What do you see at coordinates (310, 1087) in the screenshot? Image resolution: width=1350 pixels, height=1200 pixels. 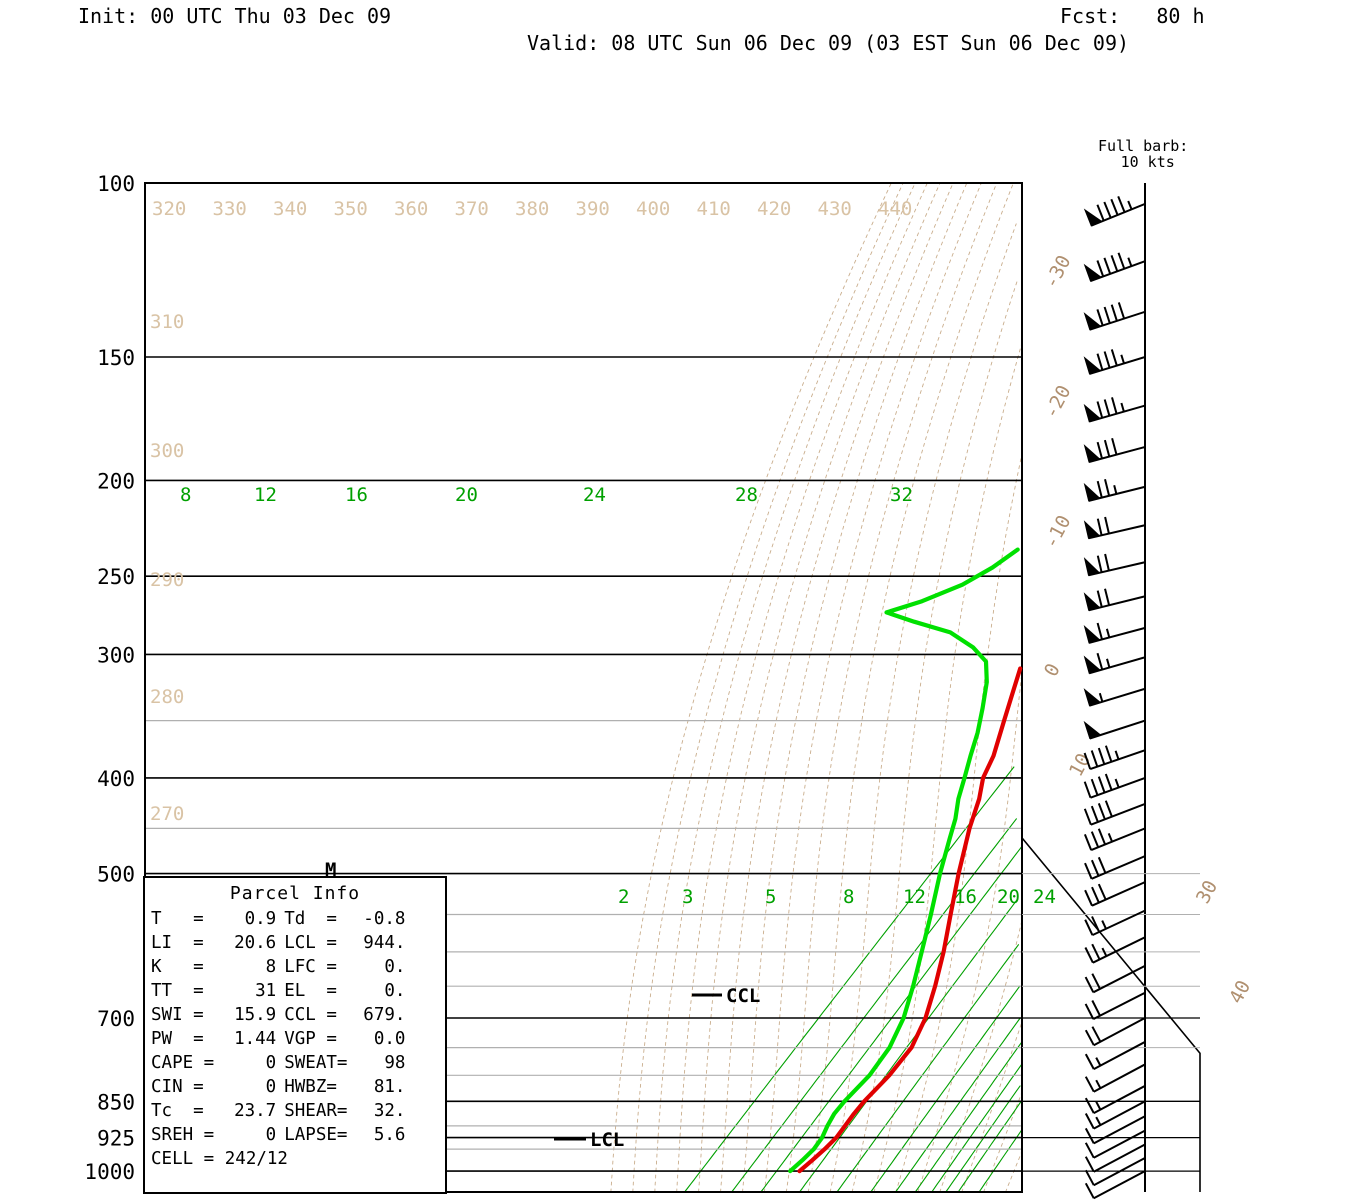 I see `parcel-k2: HWBZ=` at bounding box center [310, 1087].